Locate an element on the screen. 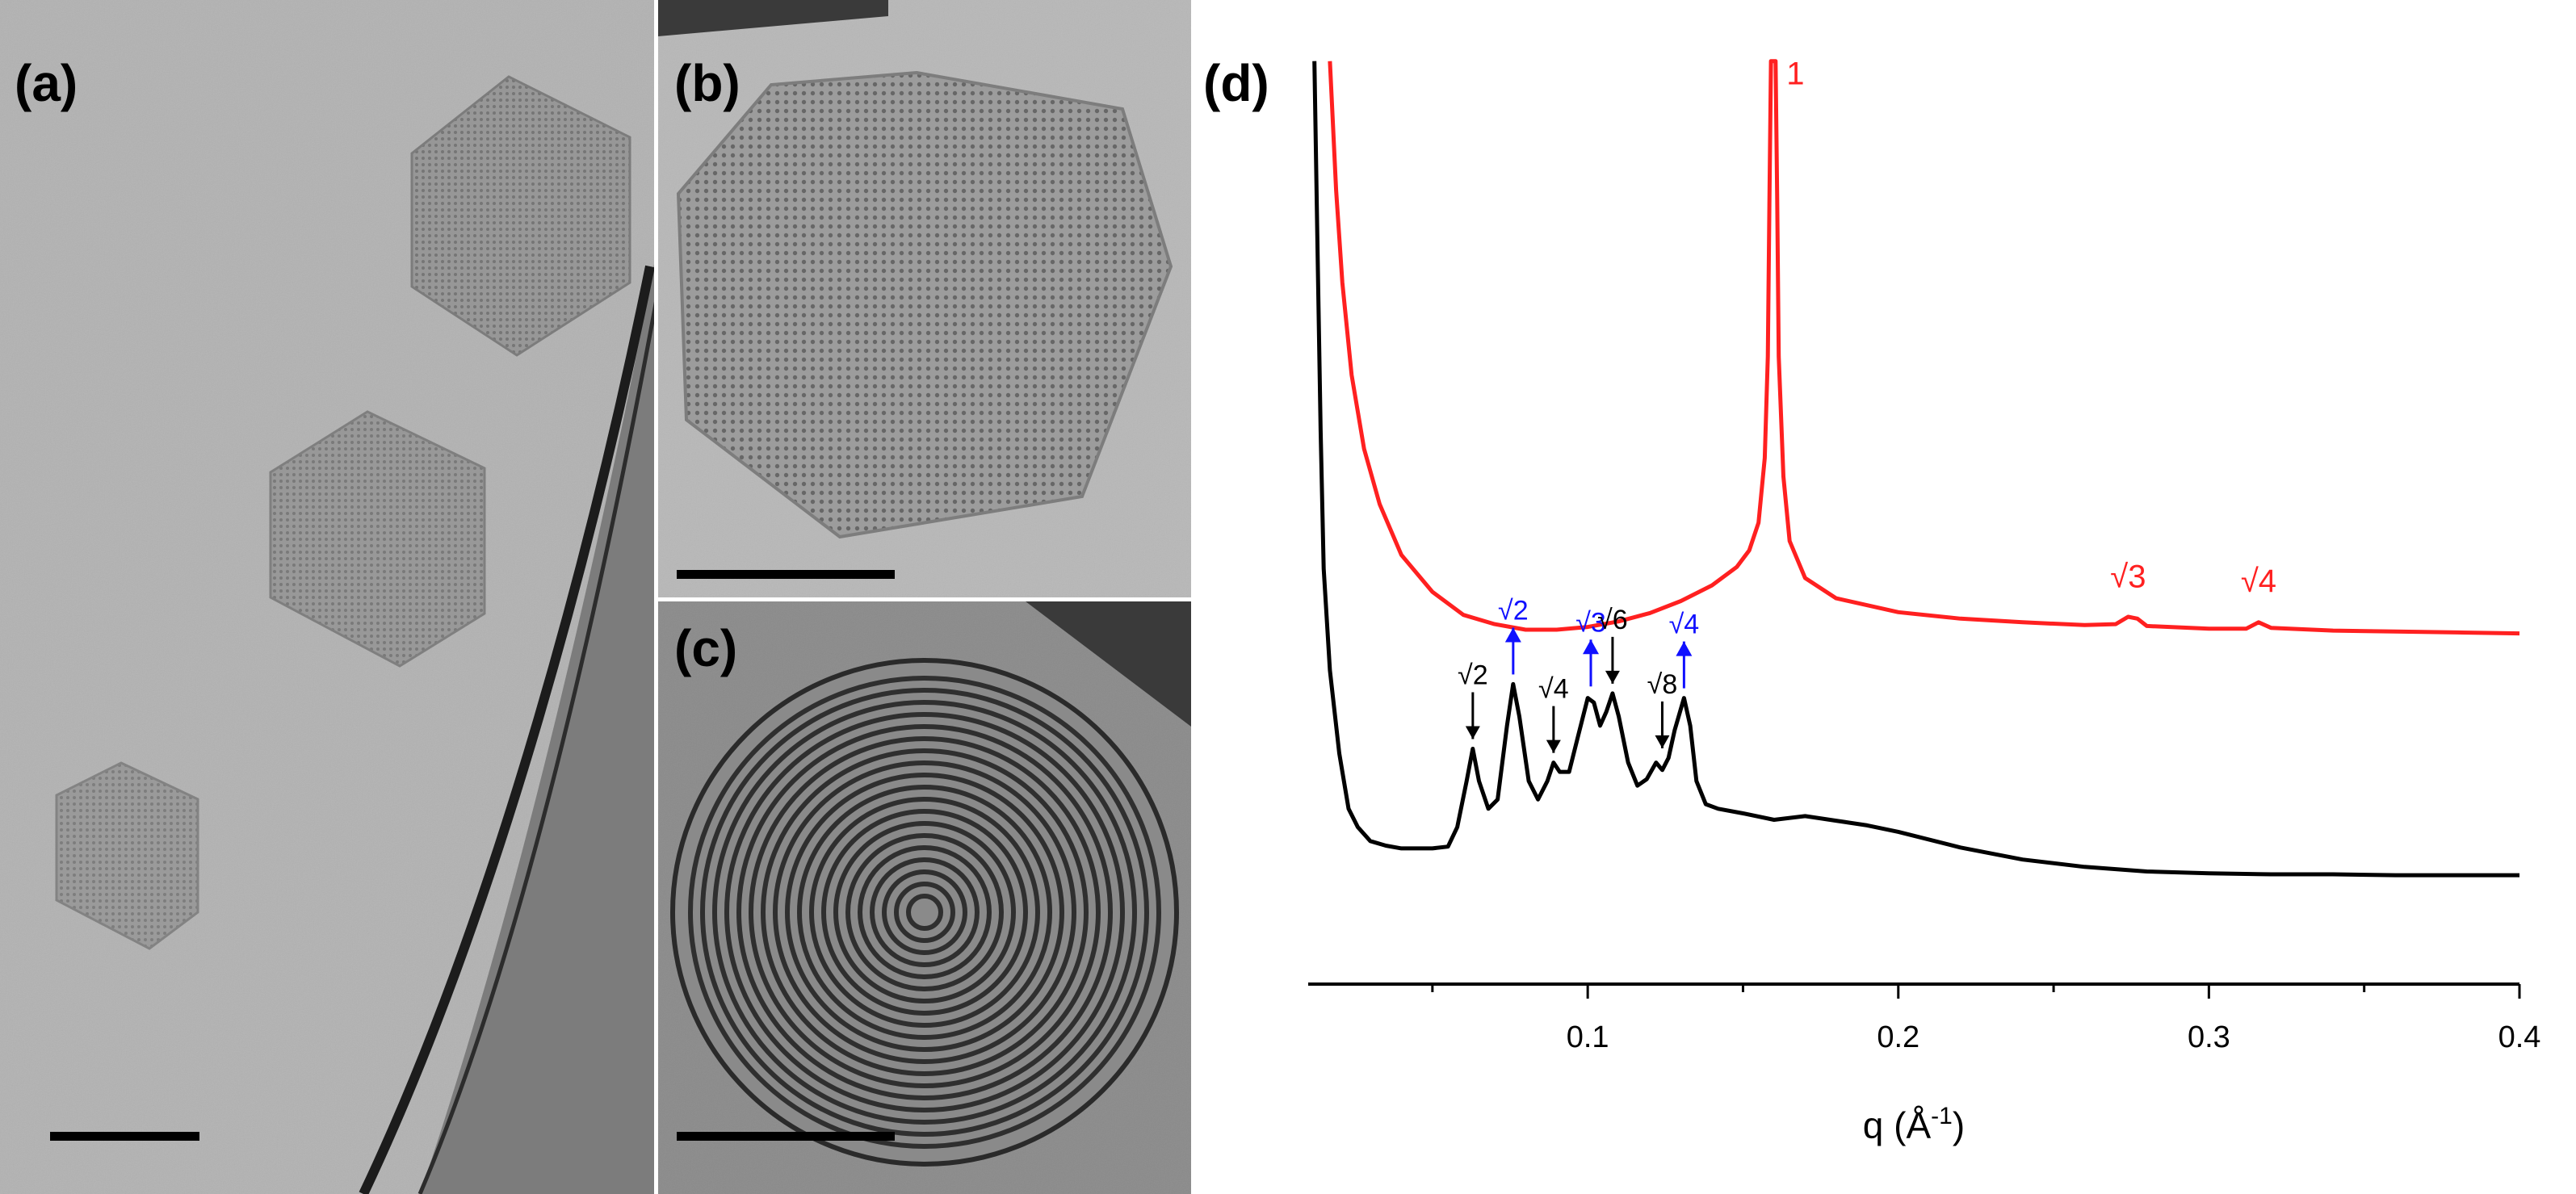  scale-bar-a is located at coordinates (124, 1136).